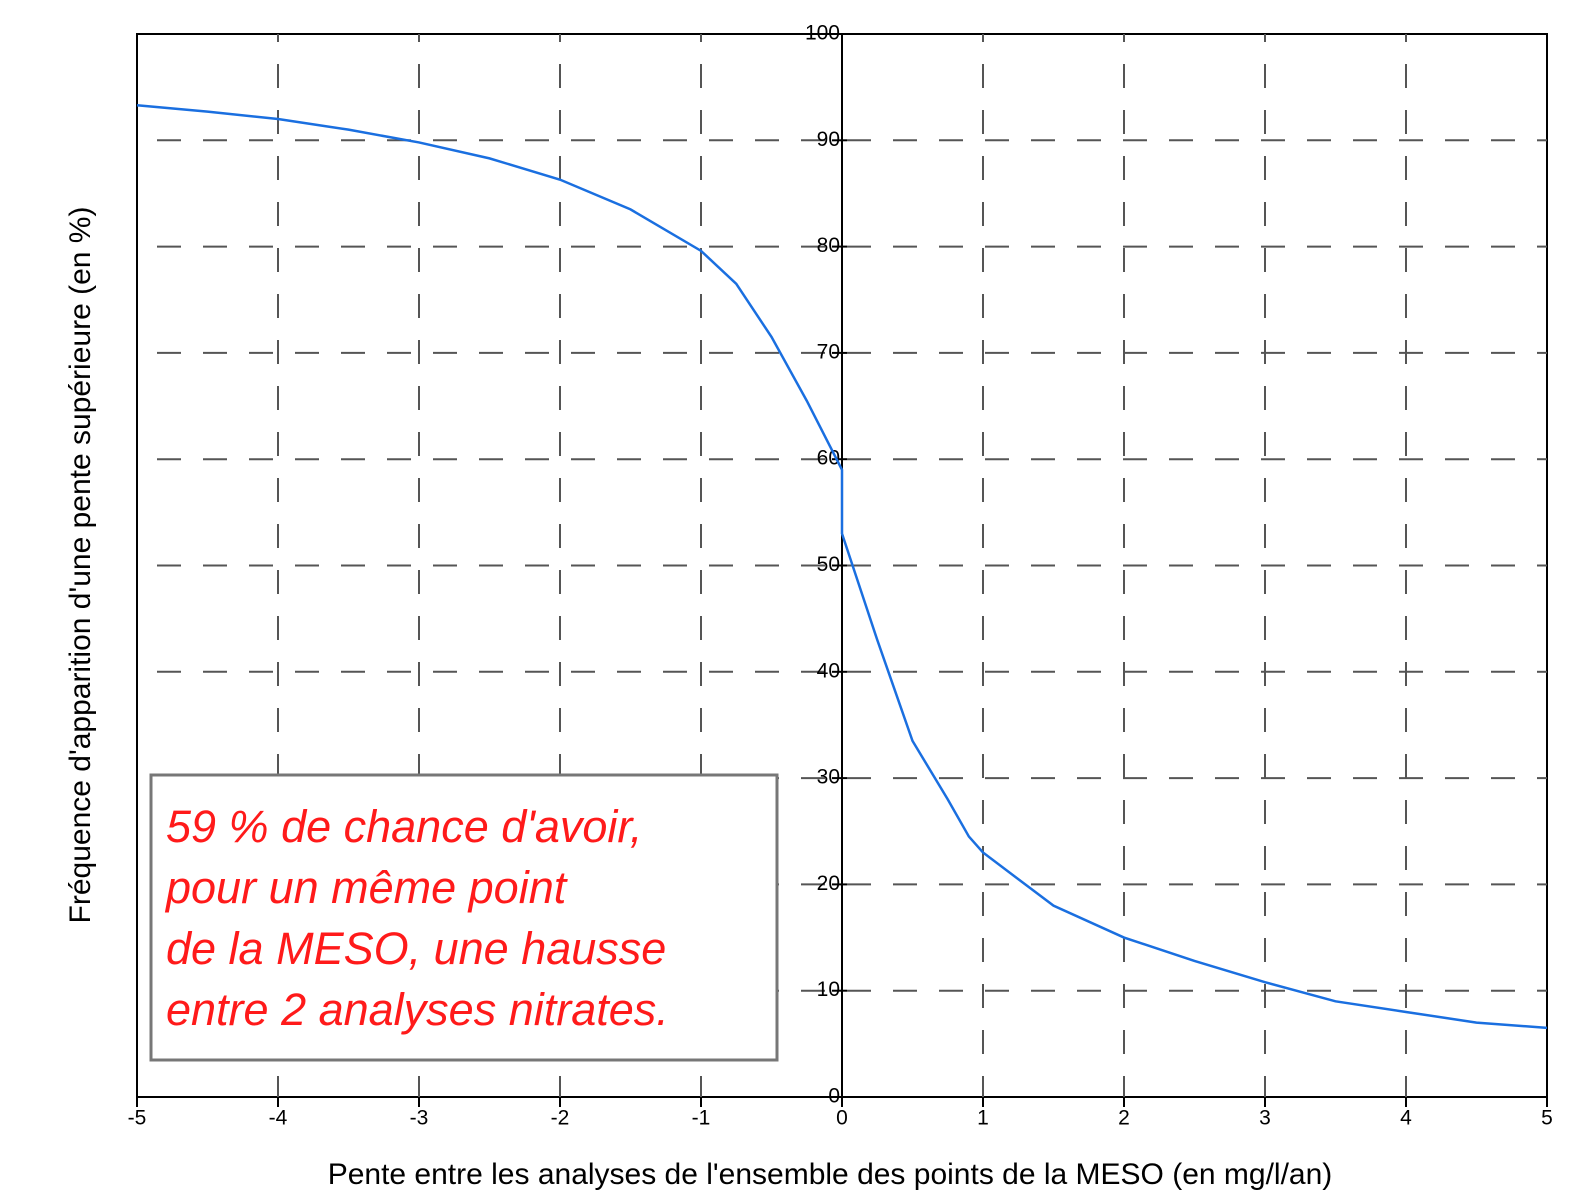 This screenshot has width=1580, height=1202. Describe the element at coordinates (828, 564) in the screenshot. I see `y-tick-label: 50` at that location.